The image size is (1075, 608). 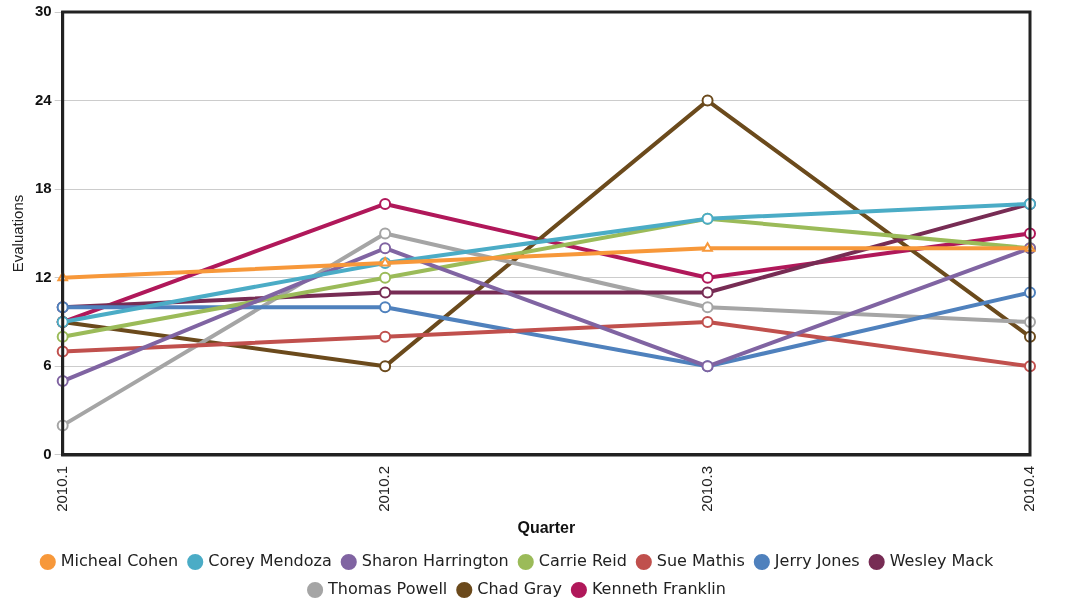 What do you see at coordinates (119, 561) in the screenshot?
I see `legend-label: Micheal Cohen` at bounding box center [119, 561].